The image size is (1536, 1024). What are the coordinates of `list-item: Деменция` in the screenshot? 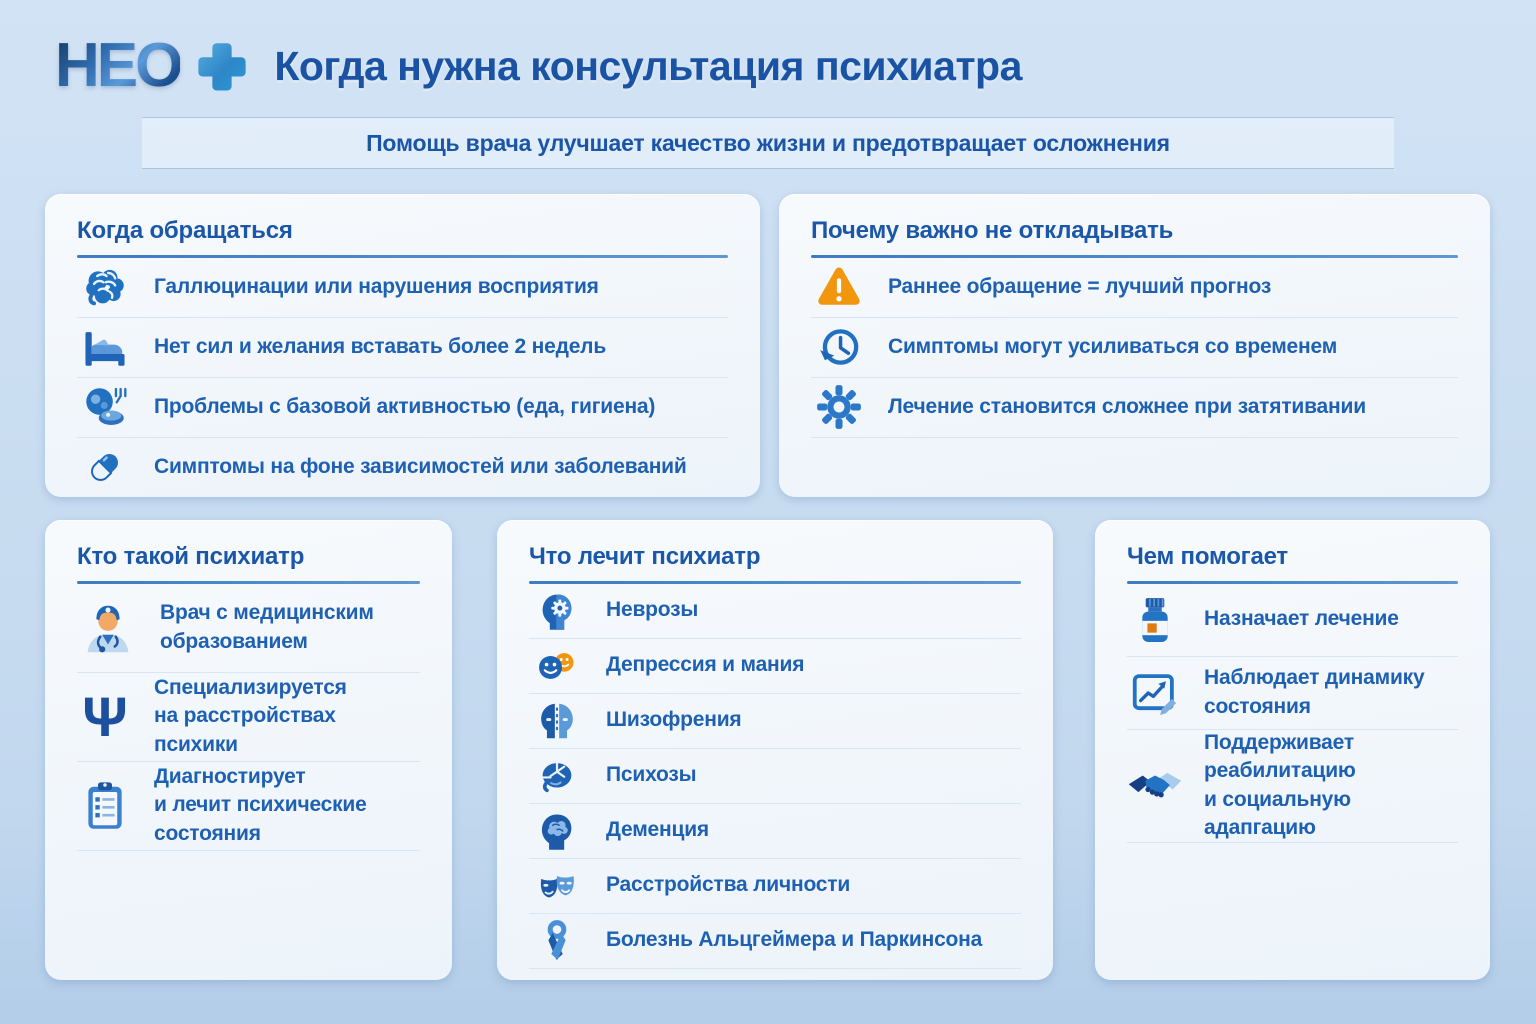 It's located at (775, 831).